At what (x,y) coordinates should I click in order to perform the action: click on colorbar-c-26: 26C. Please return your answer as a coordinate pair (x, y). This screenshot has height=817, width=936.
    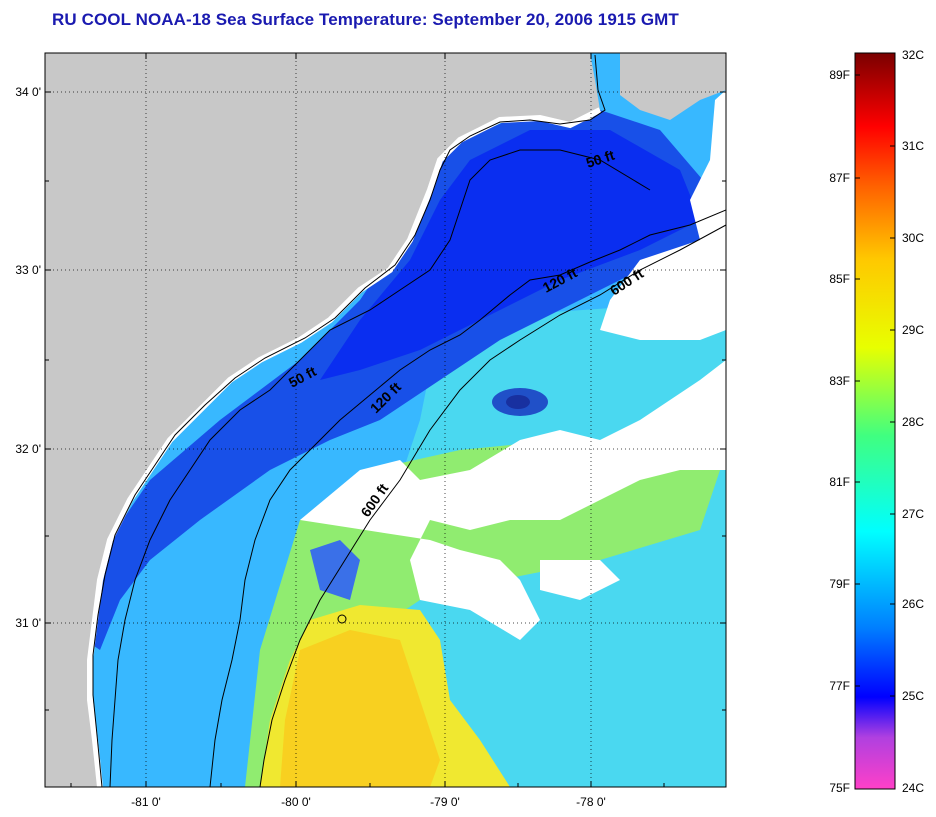
    Looking at the image, I should click on (913, 604).